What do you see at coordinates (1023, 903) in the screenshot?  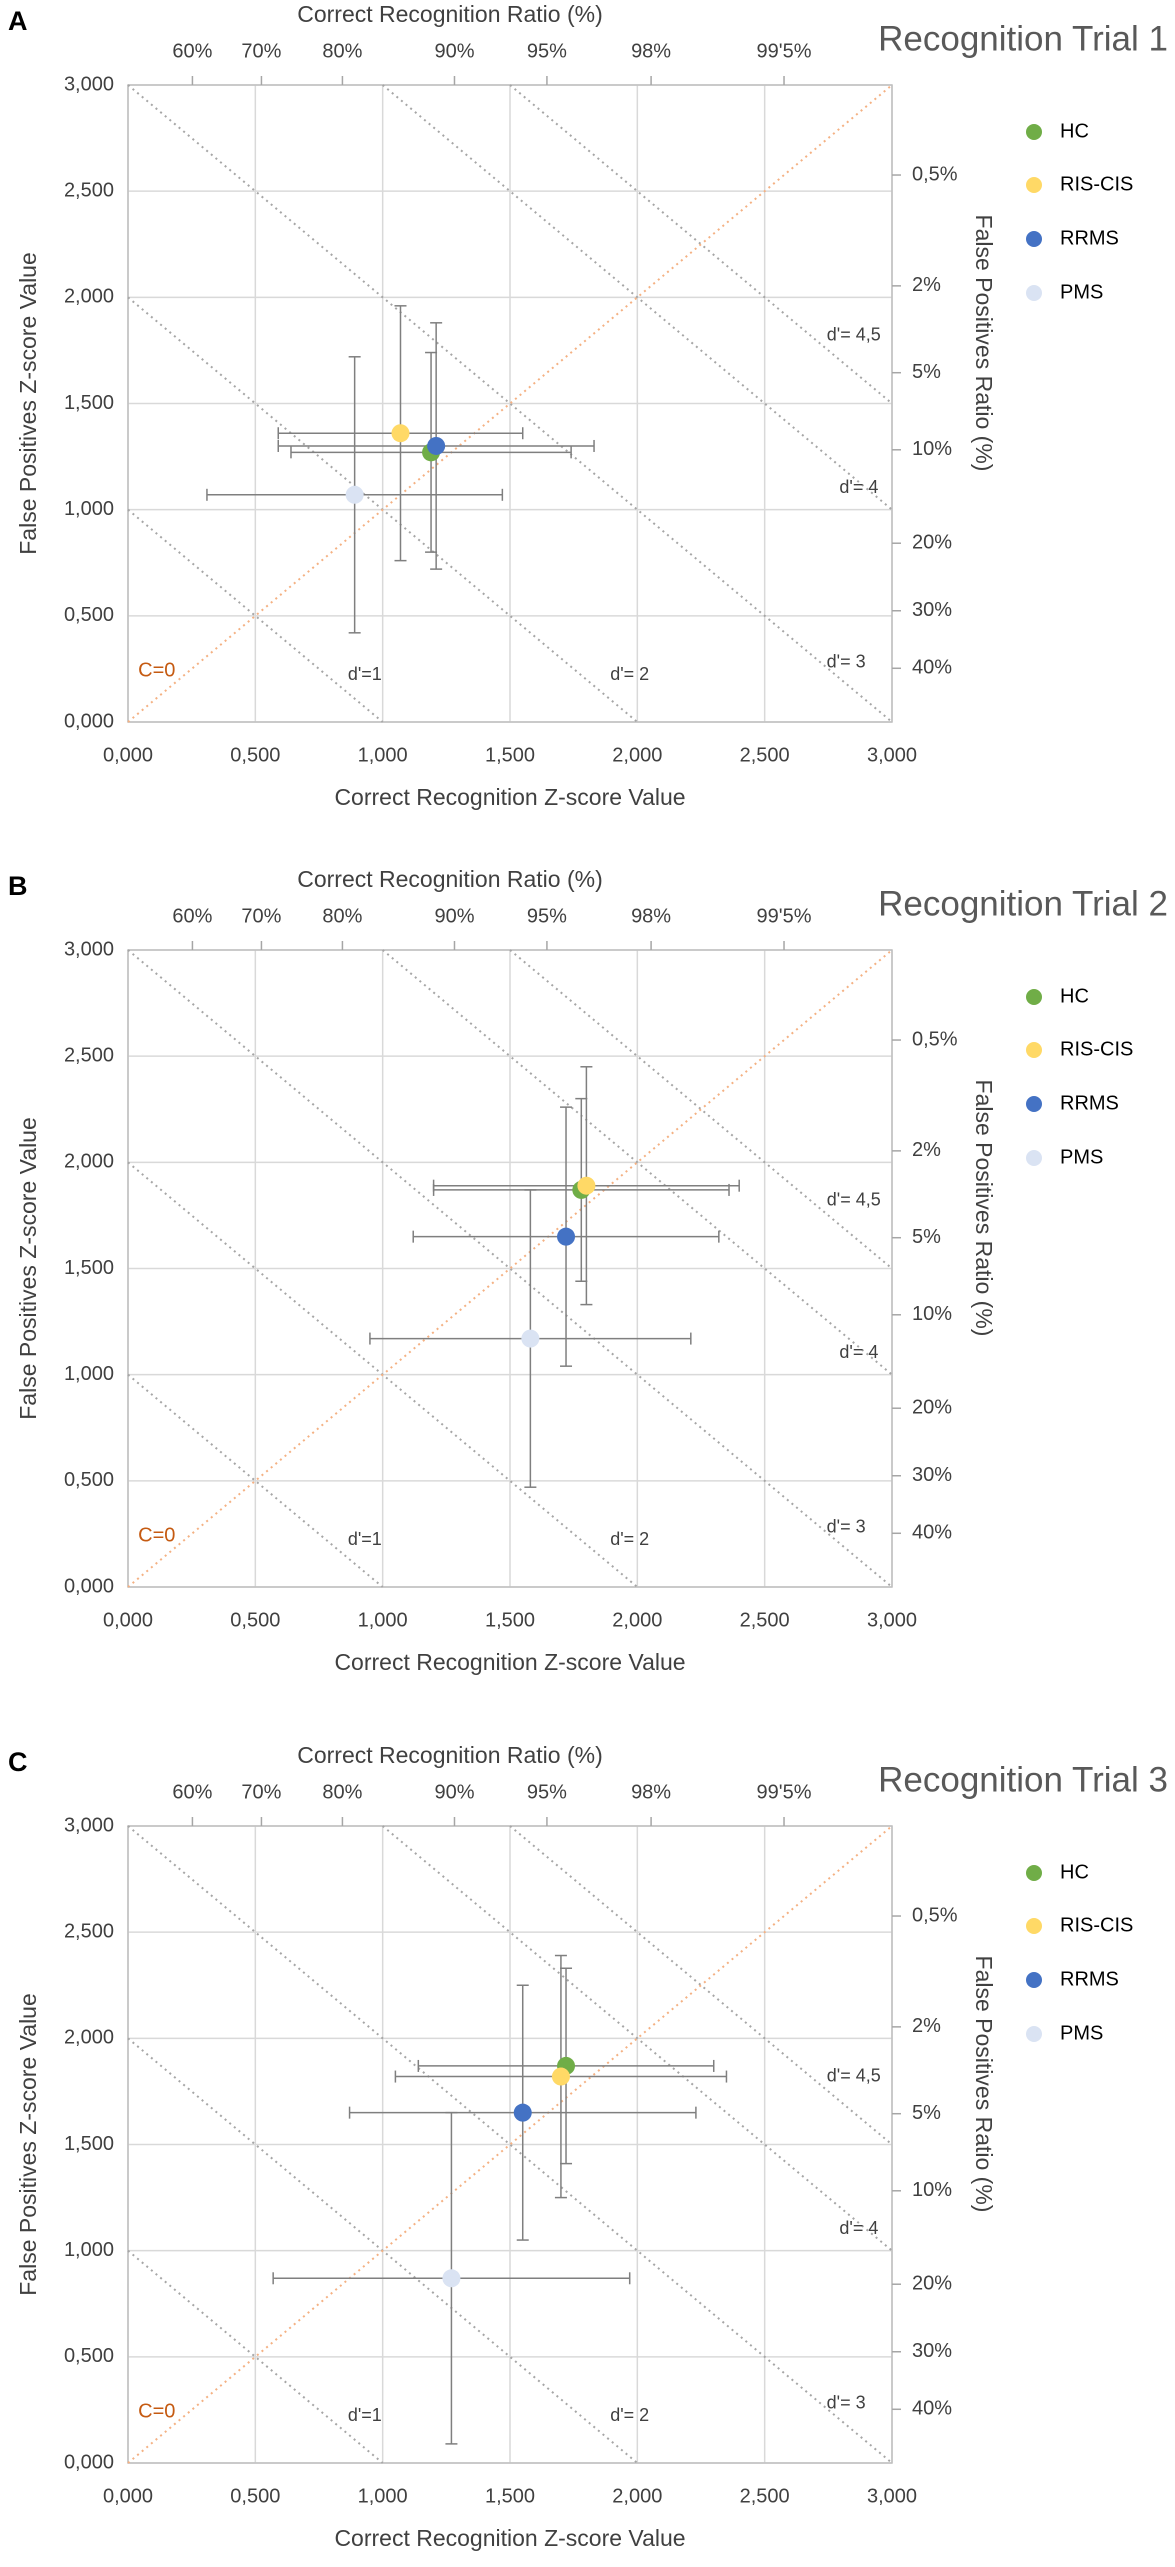 I see `chart-title: Recognition Trial 2` at bounding box center [1023, 903].